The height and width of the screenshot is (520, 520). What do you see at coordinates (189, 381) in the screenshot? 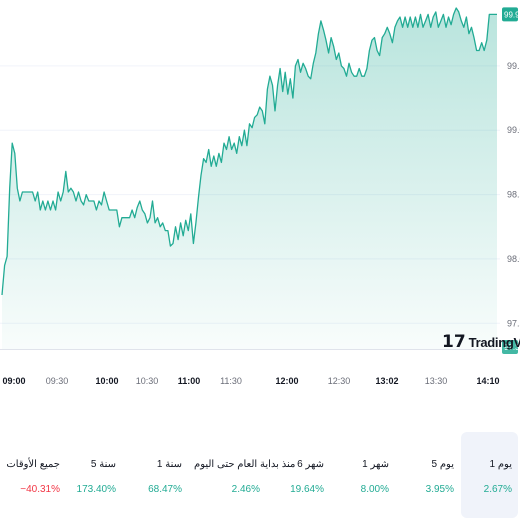
I see `x-tick-label: 11:00` at bounding box center [189, 381].